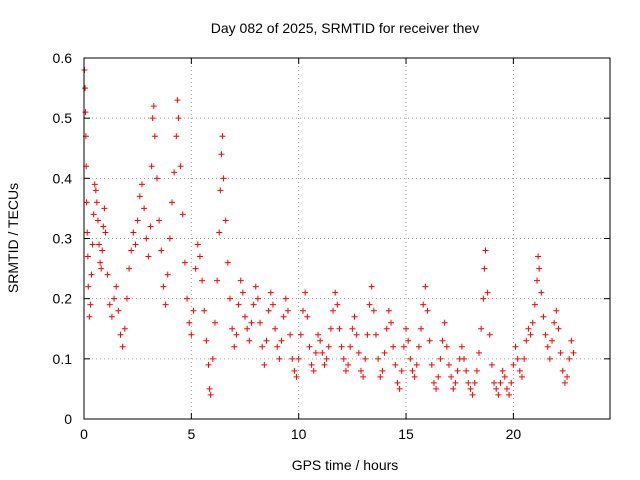 The height and width of the screenshot is (480, 640). Describe the element at coordinates (345, 465) in the screenshot. I see `x-axis-title: GPS time / hours` at that location.